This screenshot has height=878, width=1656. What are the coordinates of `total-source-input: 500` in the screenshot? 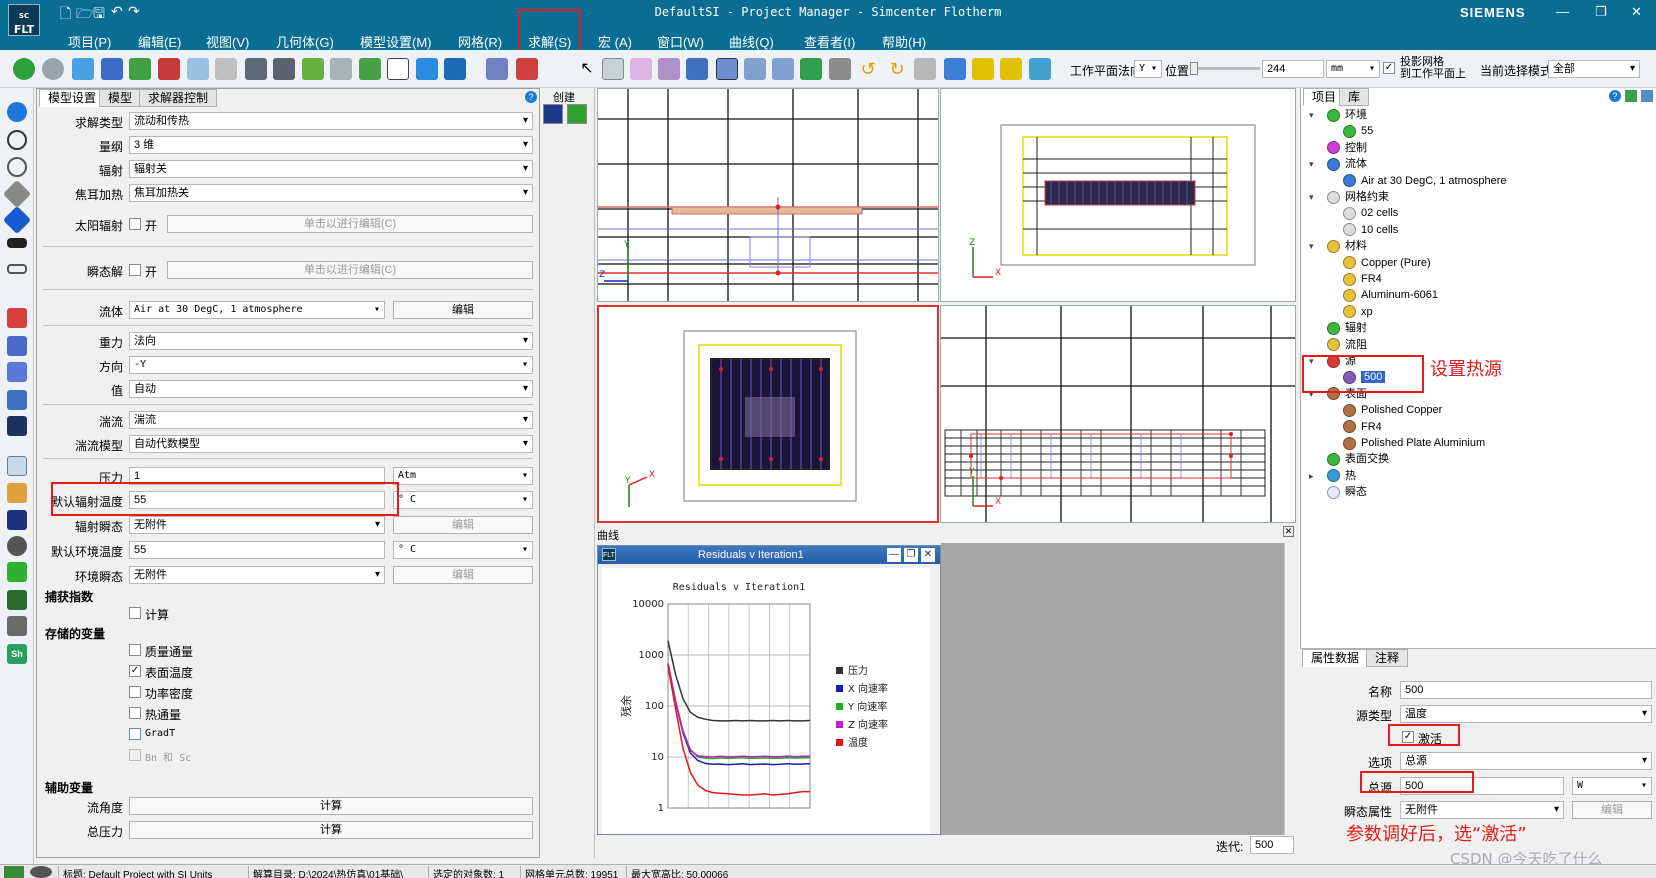 It's located at (1482, 786).